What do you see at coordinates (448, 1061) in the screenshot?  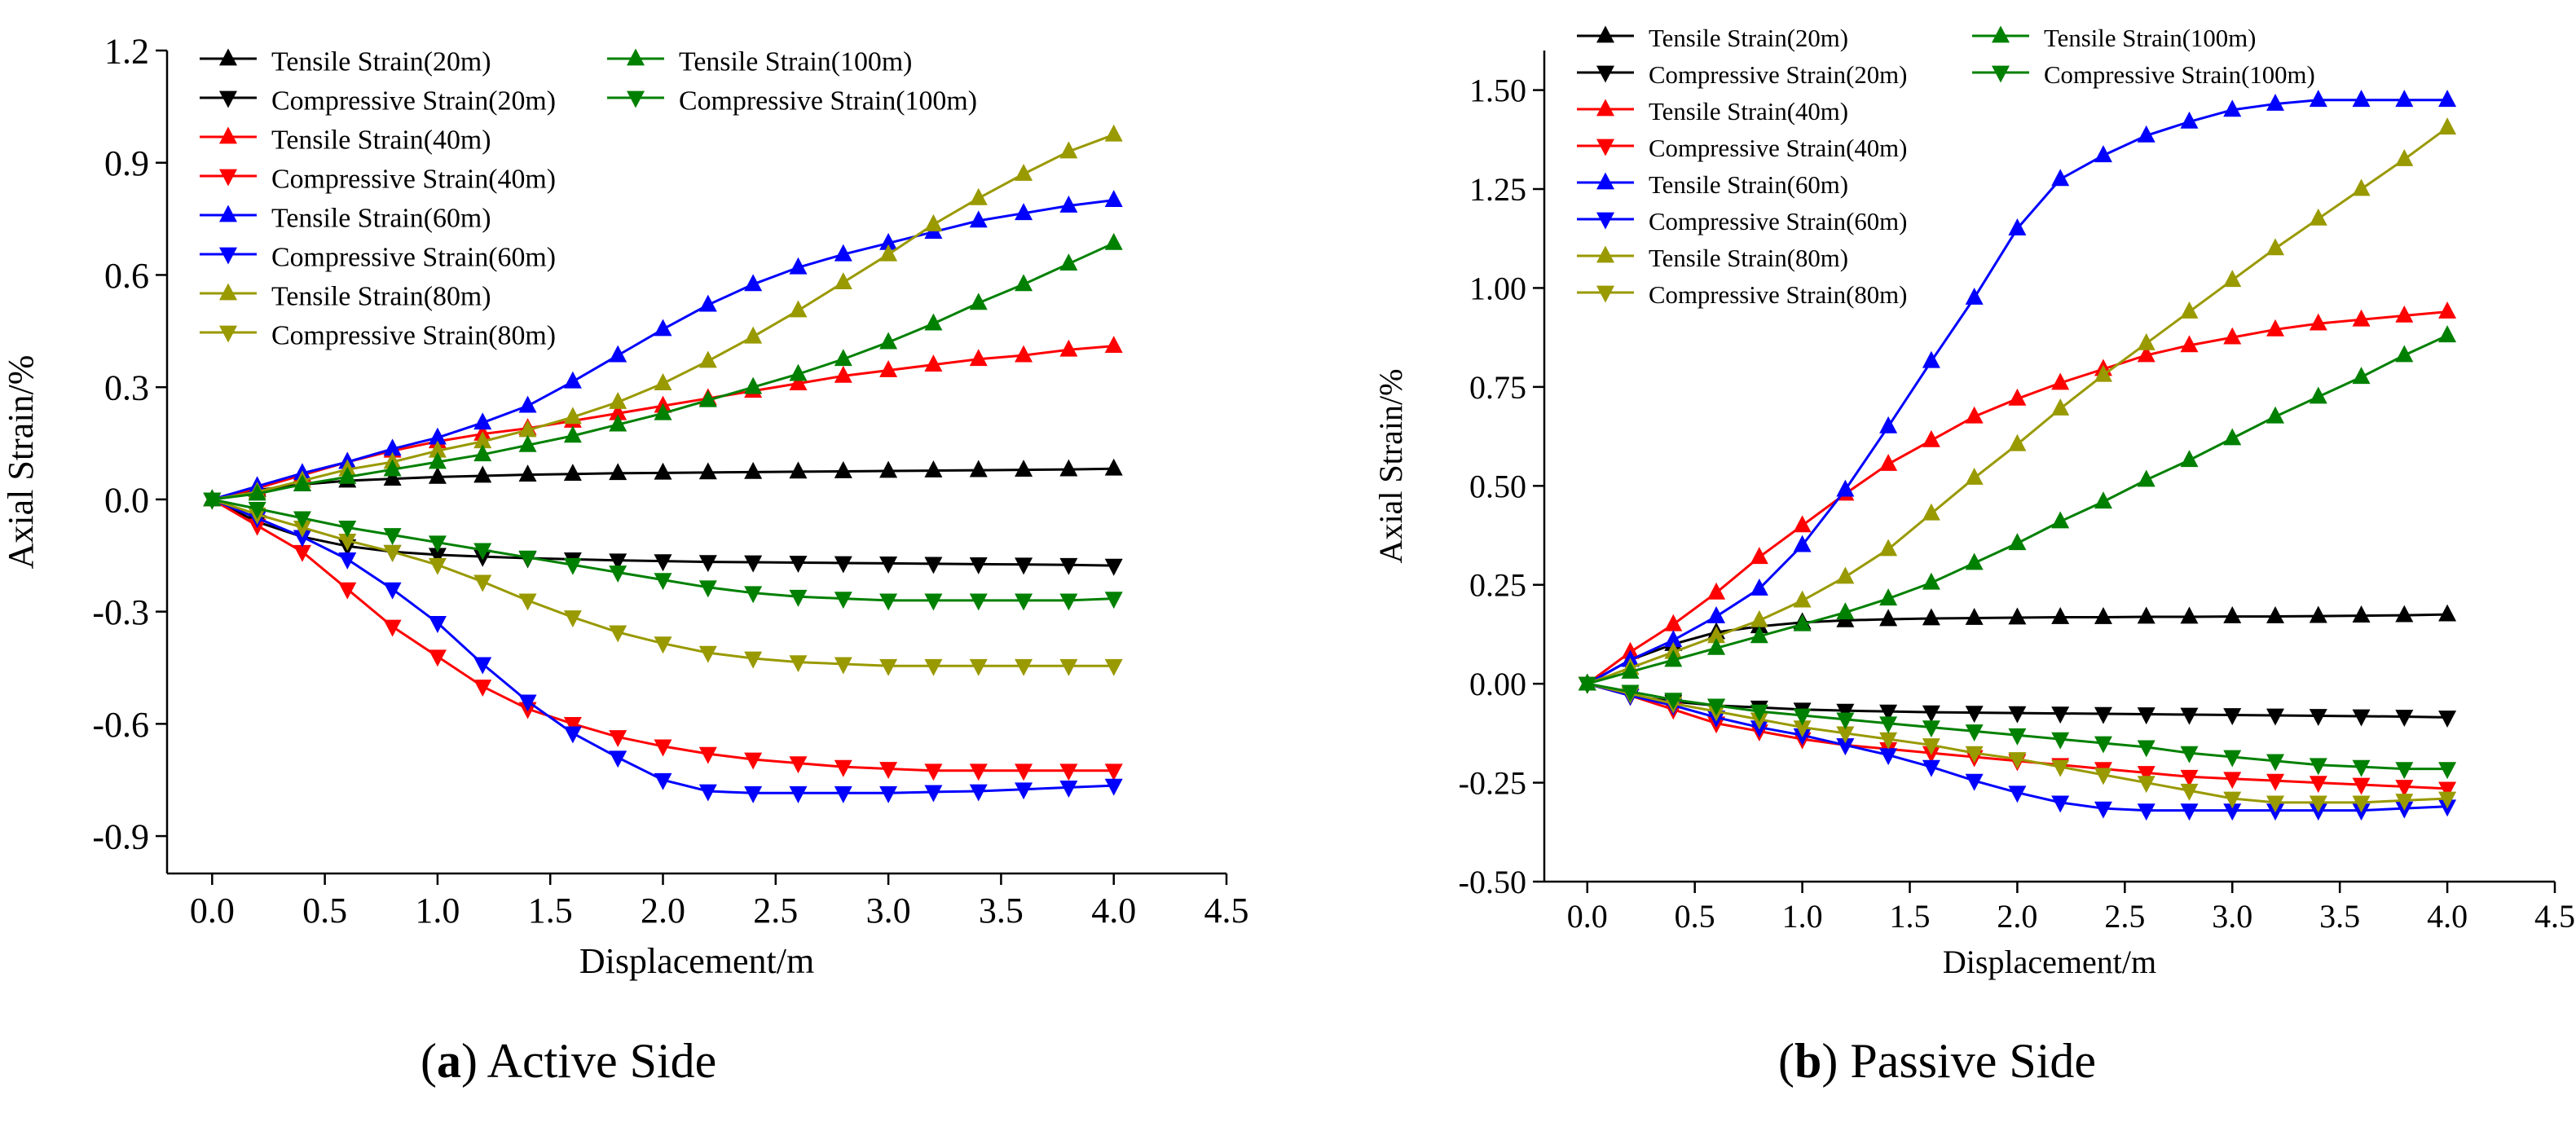 I see `caption-letter: a` at bounding box center [448, 1061].